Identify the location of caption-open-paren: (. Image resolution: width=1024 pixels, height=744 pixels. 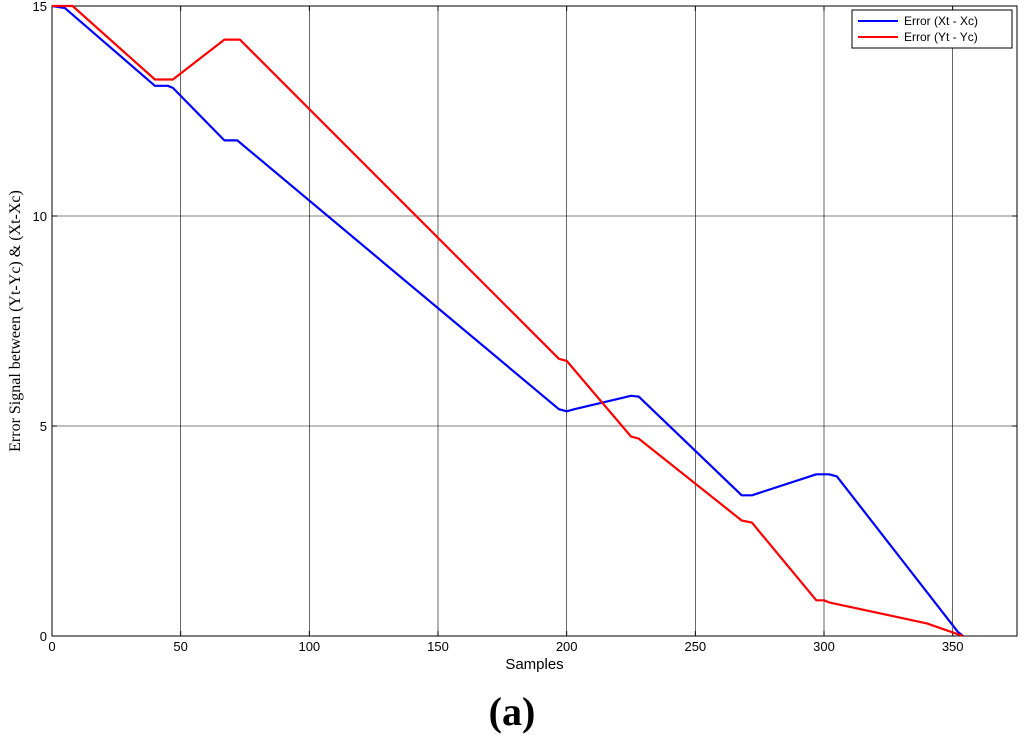
(495, 711).